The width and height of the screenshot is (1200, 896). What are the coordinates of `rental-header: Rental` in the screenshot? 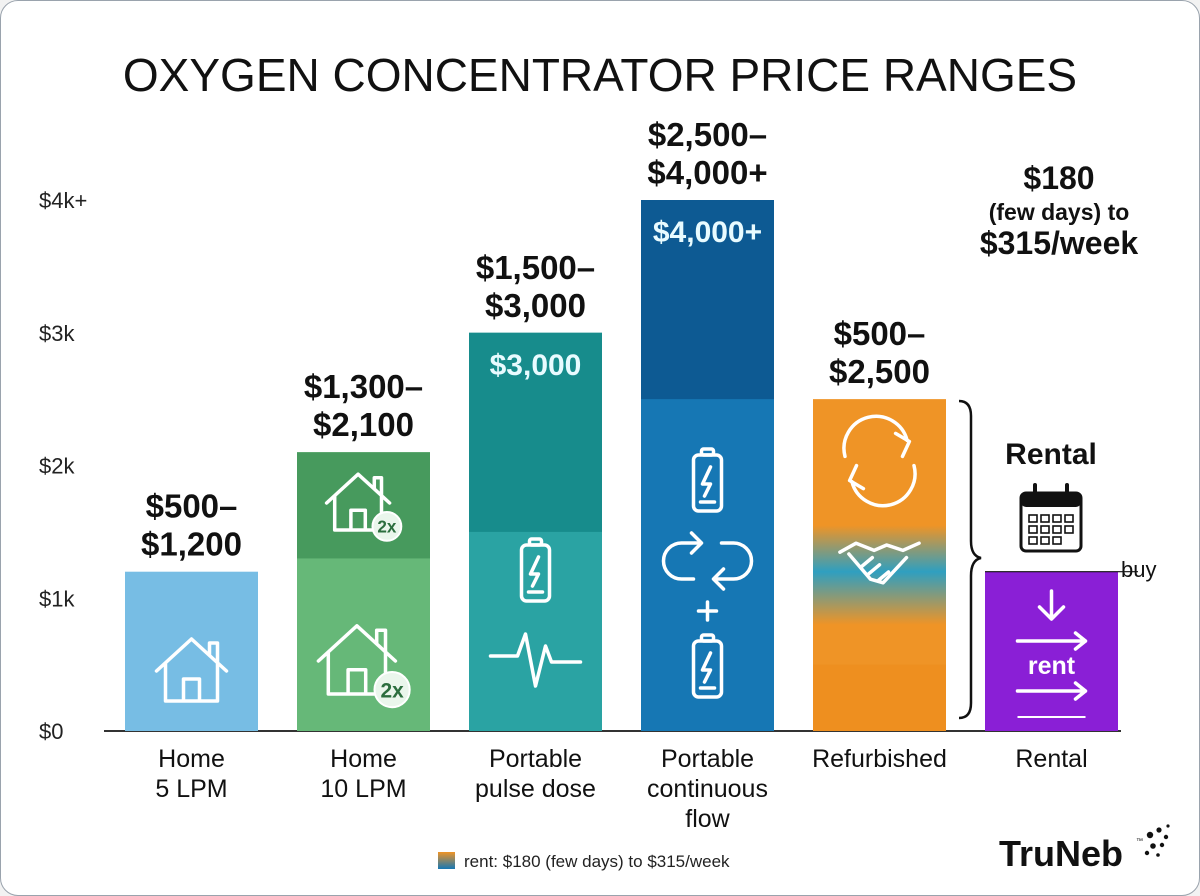 It's located at (1051, 454).